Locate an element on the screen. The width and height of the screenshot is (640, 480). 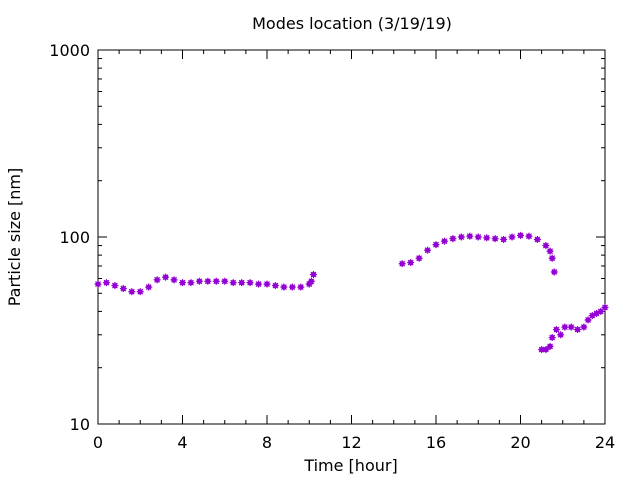
y-axis-label: Particle size [nm] is located at coordinates (14, 237).